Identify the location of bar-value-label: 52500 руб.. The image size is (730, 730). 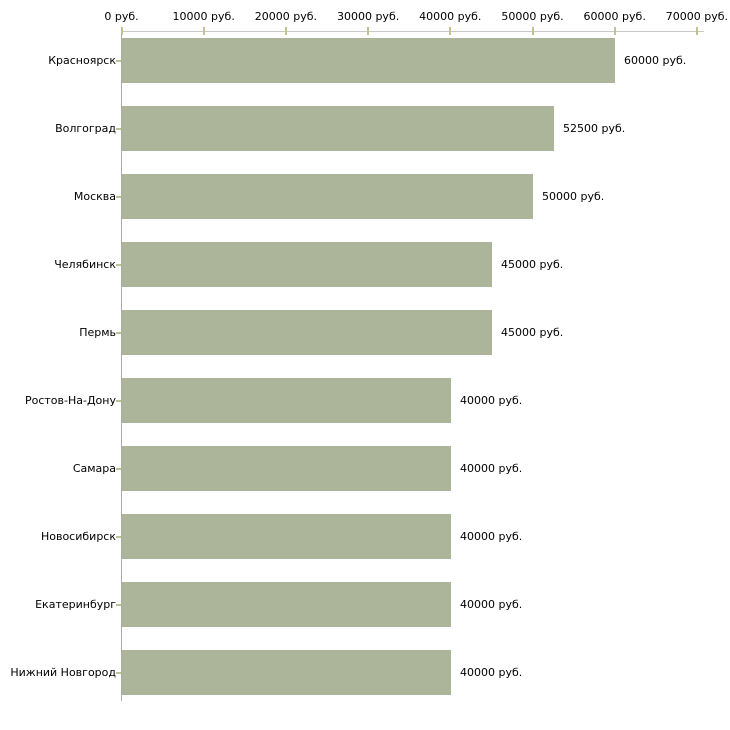
(594, 128).